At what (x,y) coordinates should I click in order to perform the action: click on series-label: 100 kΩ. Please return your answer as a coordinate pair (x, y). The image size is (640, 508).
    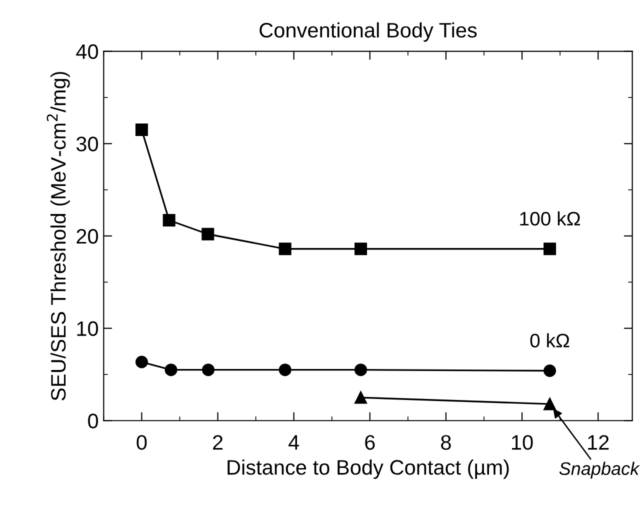
    Looking at the image, I should click on (550, 218).